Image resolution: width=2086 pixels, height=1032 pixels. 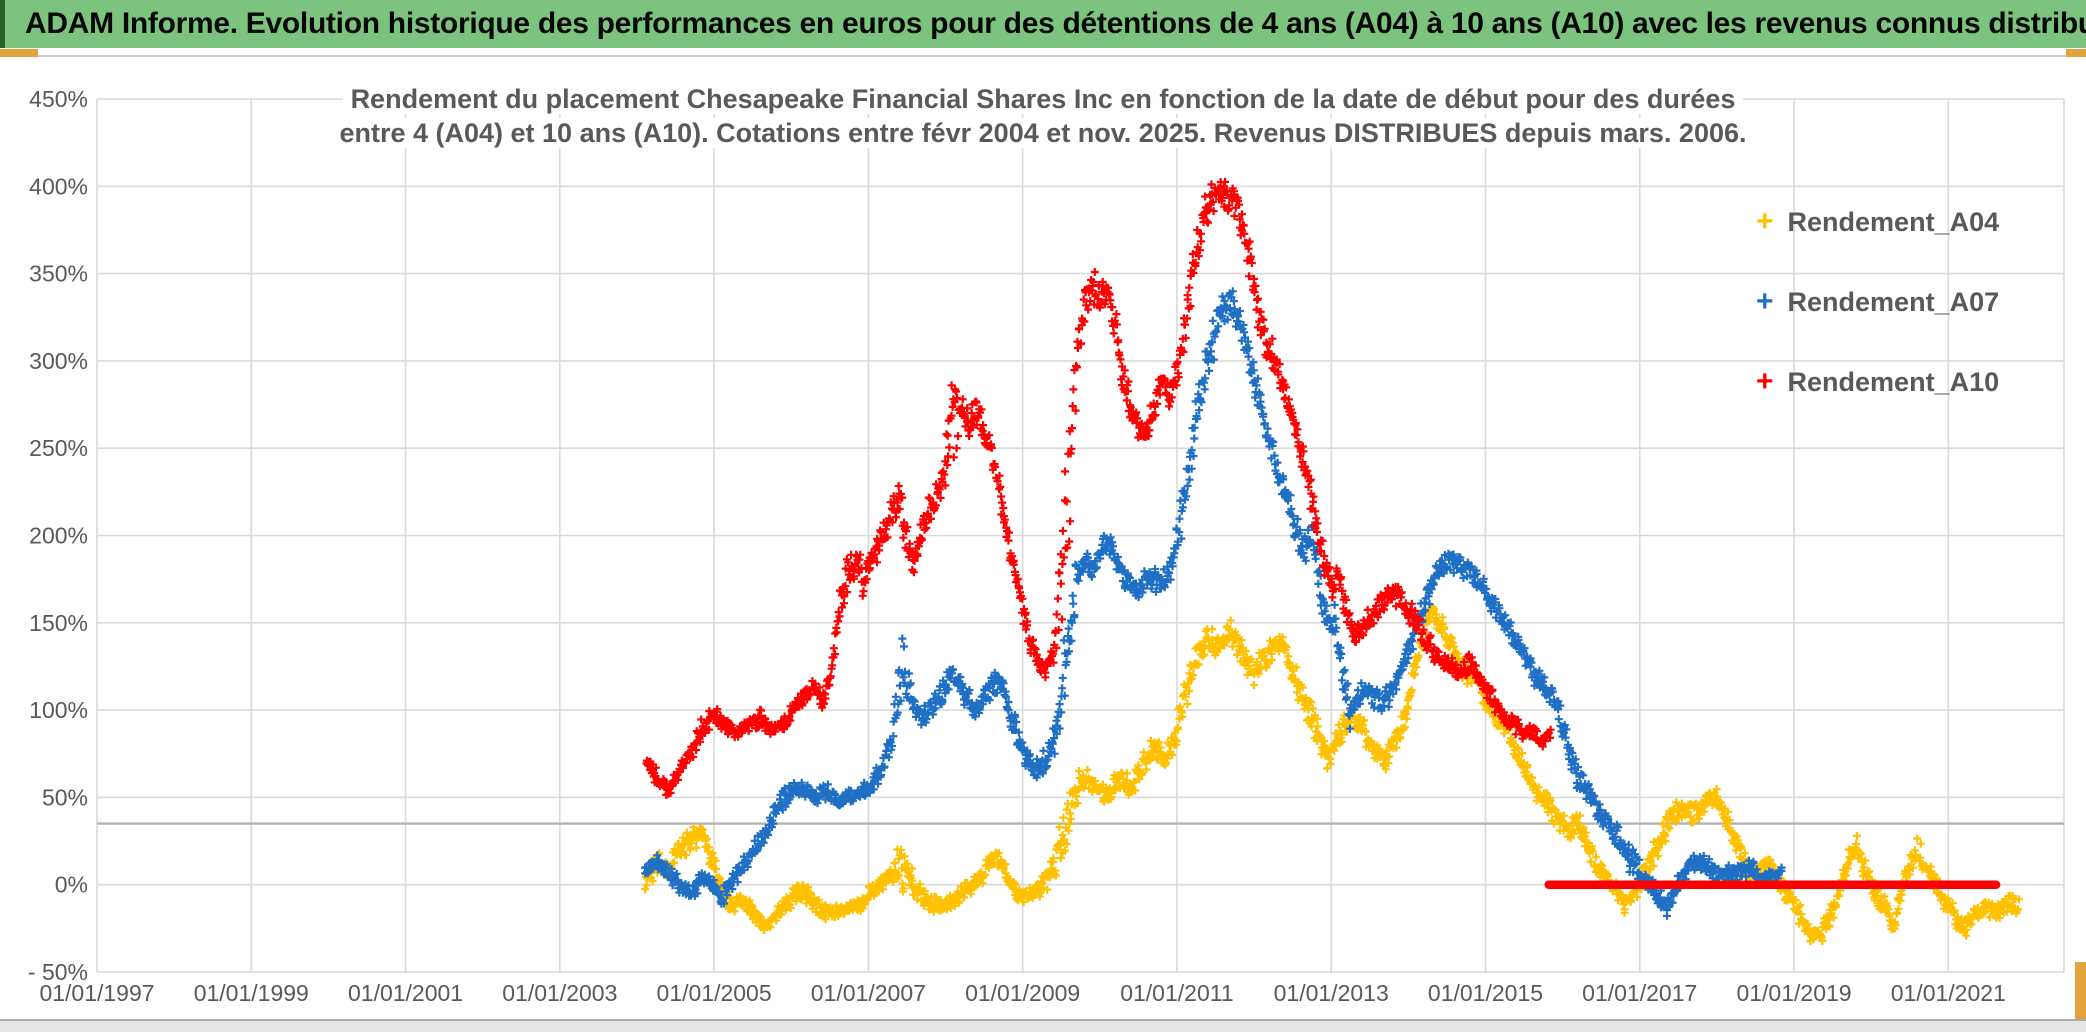 I want to click on legend-label: Rendement_A04, so click(x=1893, y=222).